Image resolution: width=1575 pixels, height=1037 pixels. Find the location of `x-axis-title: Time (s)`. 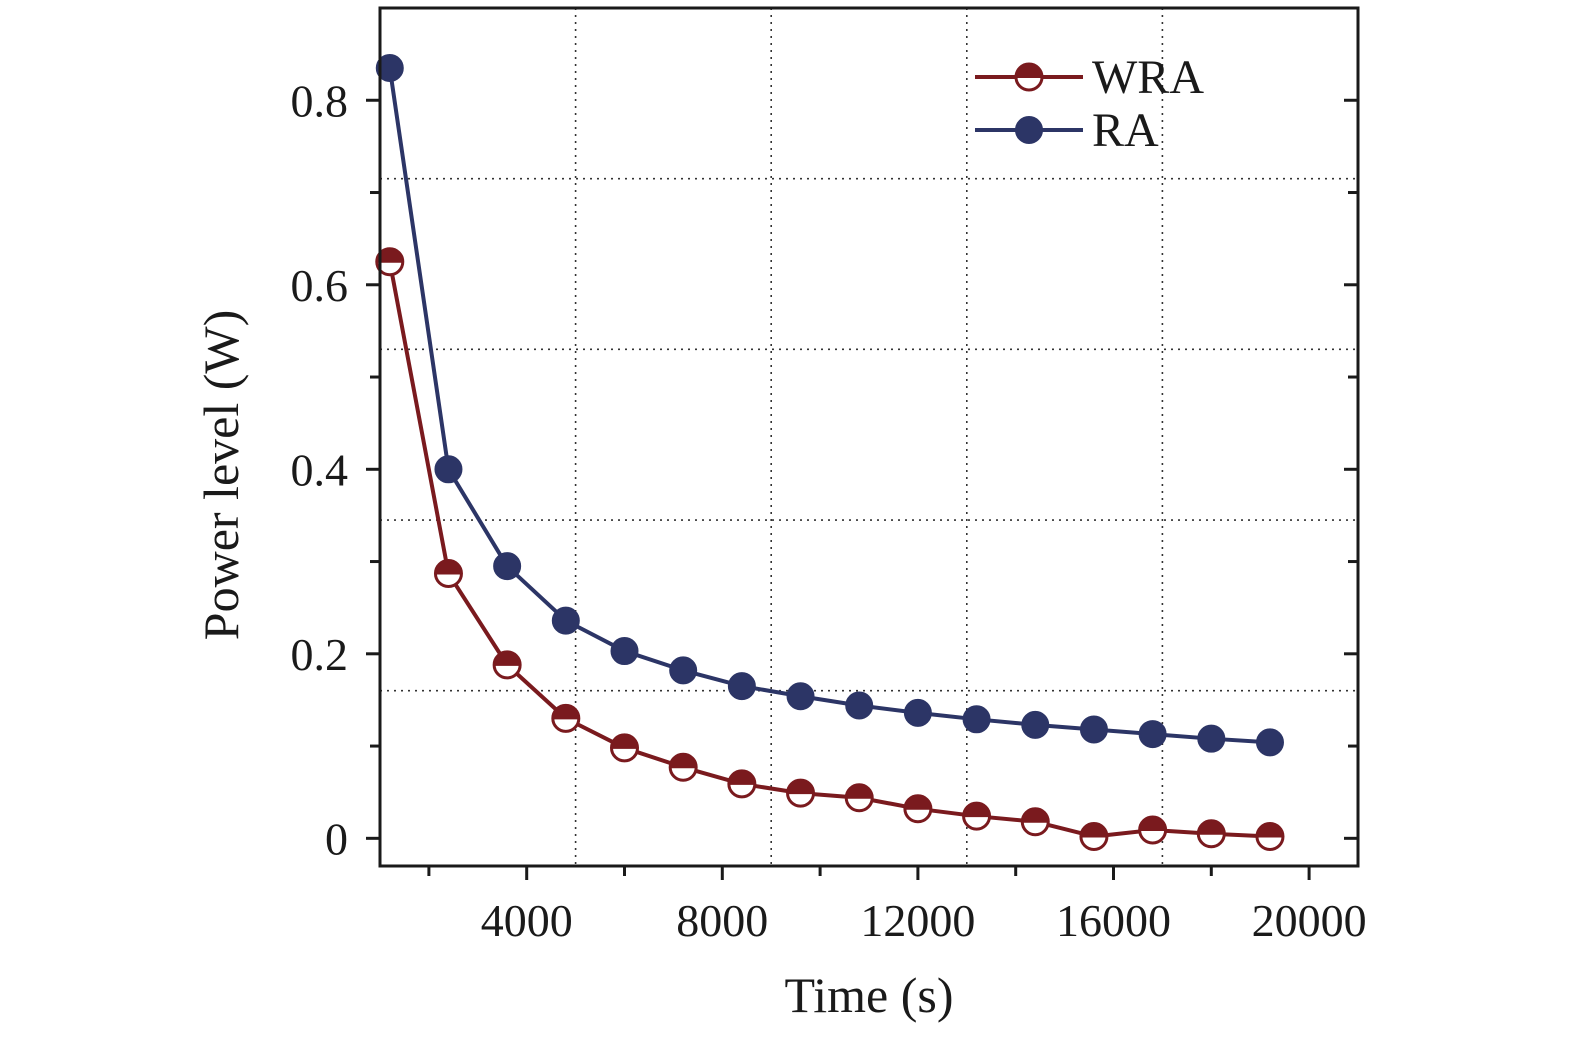

x-axis-title: Time (s) is located at coordinates (868, 995).